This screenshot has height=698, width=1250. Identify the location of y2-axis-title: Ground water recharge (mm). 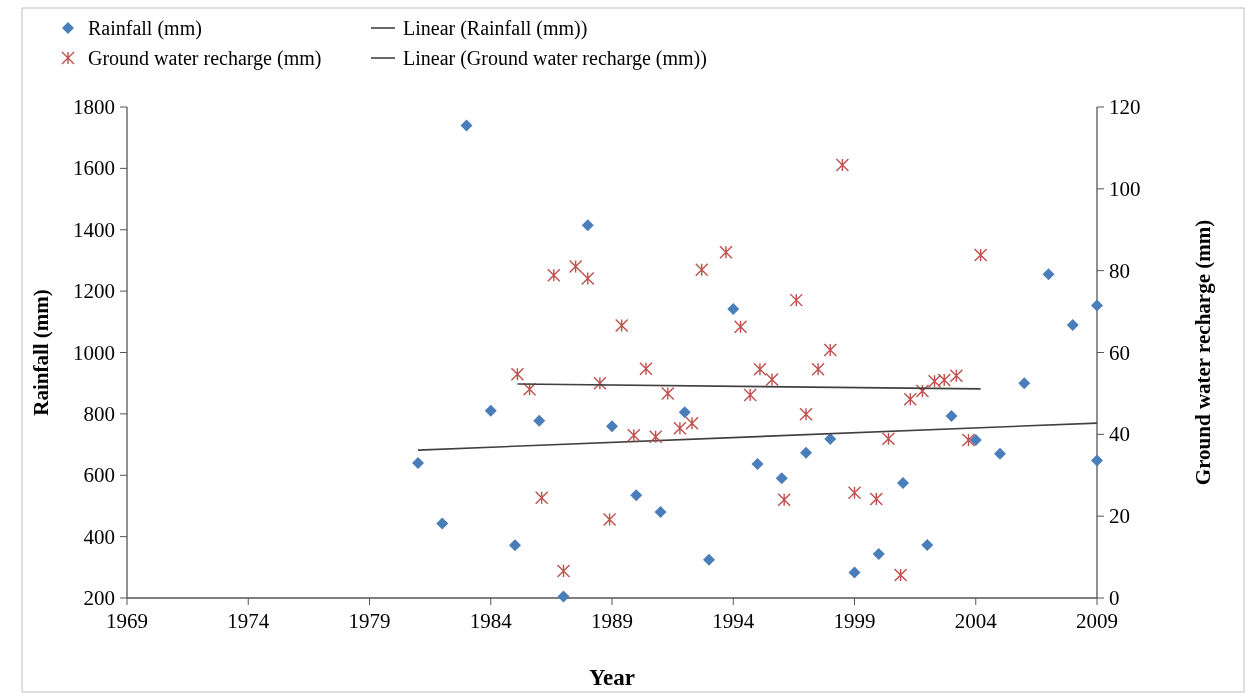
(1203, 352).